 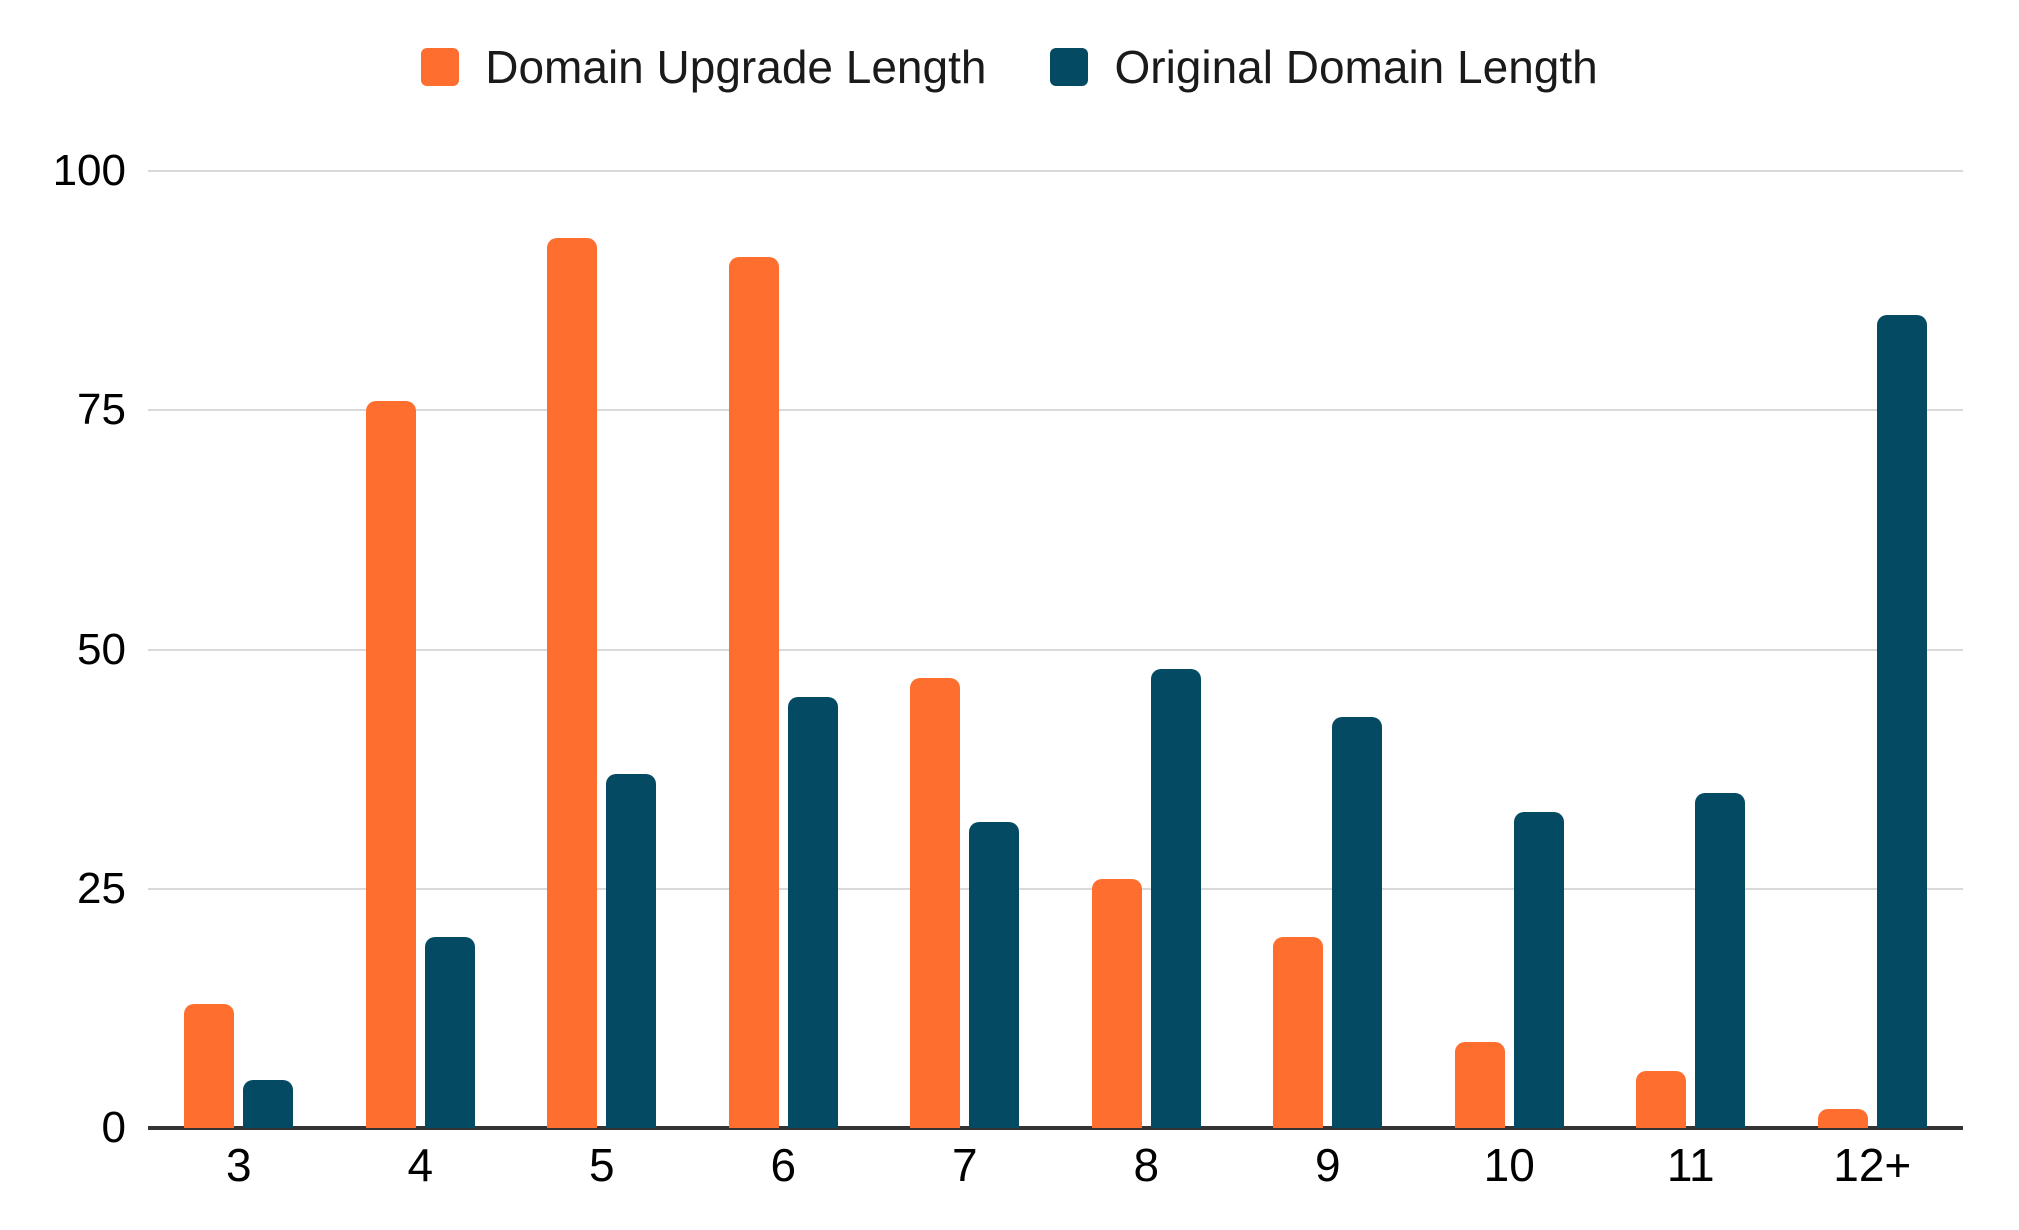 What do you see at coordinates (1146, 1165) in the screenshot?
I see `x-tick-label: 8` at bounding box center [1146, 1165].